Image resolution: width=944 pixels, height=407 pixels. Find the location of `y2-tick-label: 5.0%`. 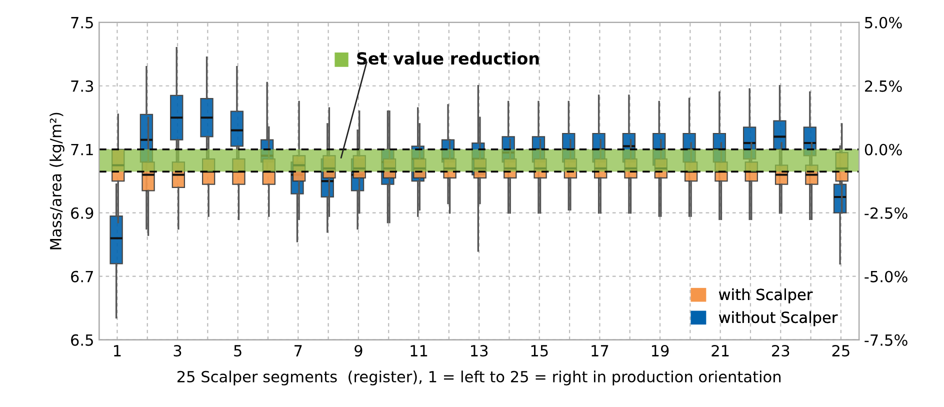

y2-tick-label: 5.0% is located at coordinates (883, 22).